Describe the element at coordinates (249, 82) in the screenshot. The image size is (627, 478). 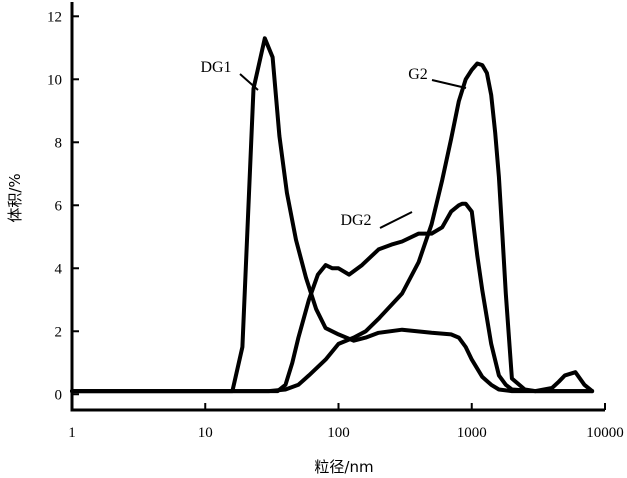
I see `annotation-leader-dg1` at that location.